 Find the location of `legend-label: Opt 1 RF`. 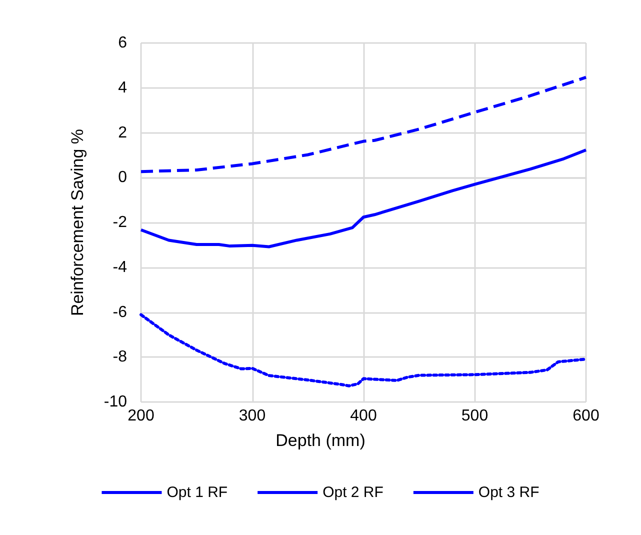

legend-label: Opt 1 RF is located at coordinates (197, 492).